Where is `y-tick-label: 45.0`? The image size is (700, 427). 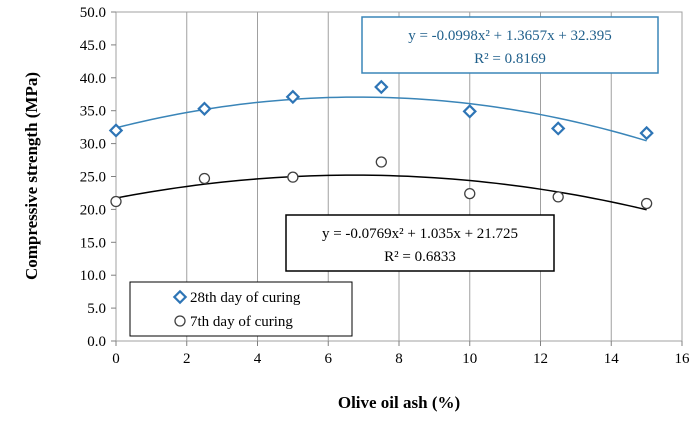
y-tick-label: 45.0 is located at coordinates (93, 46).